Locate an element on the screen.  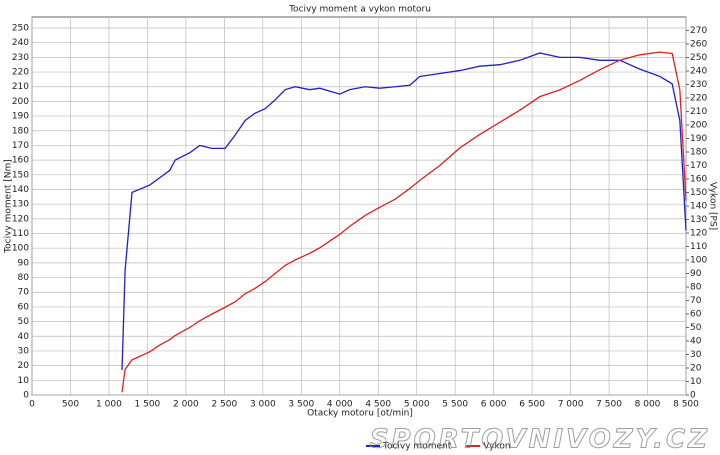
y2-tick-label: 240 is located at coordinates (698, 72).